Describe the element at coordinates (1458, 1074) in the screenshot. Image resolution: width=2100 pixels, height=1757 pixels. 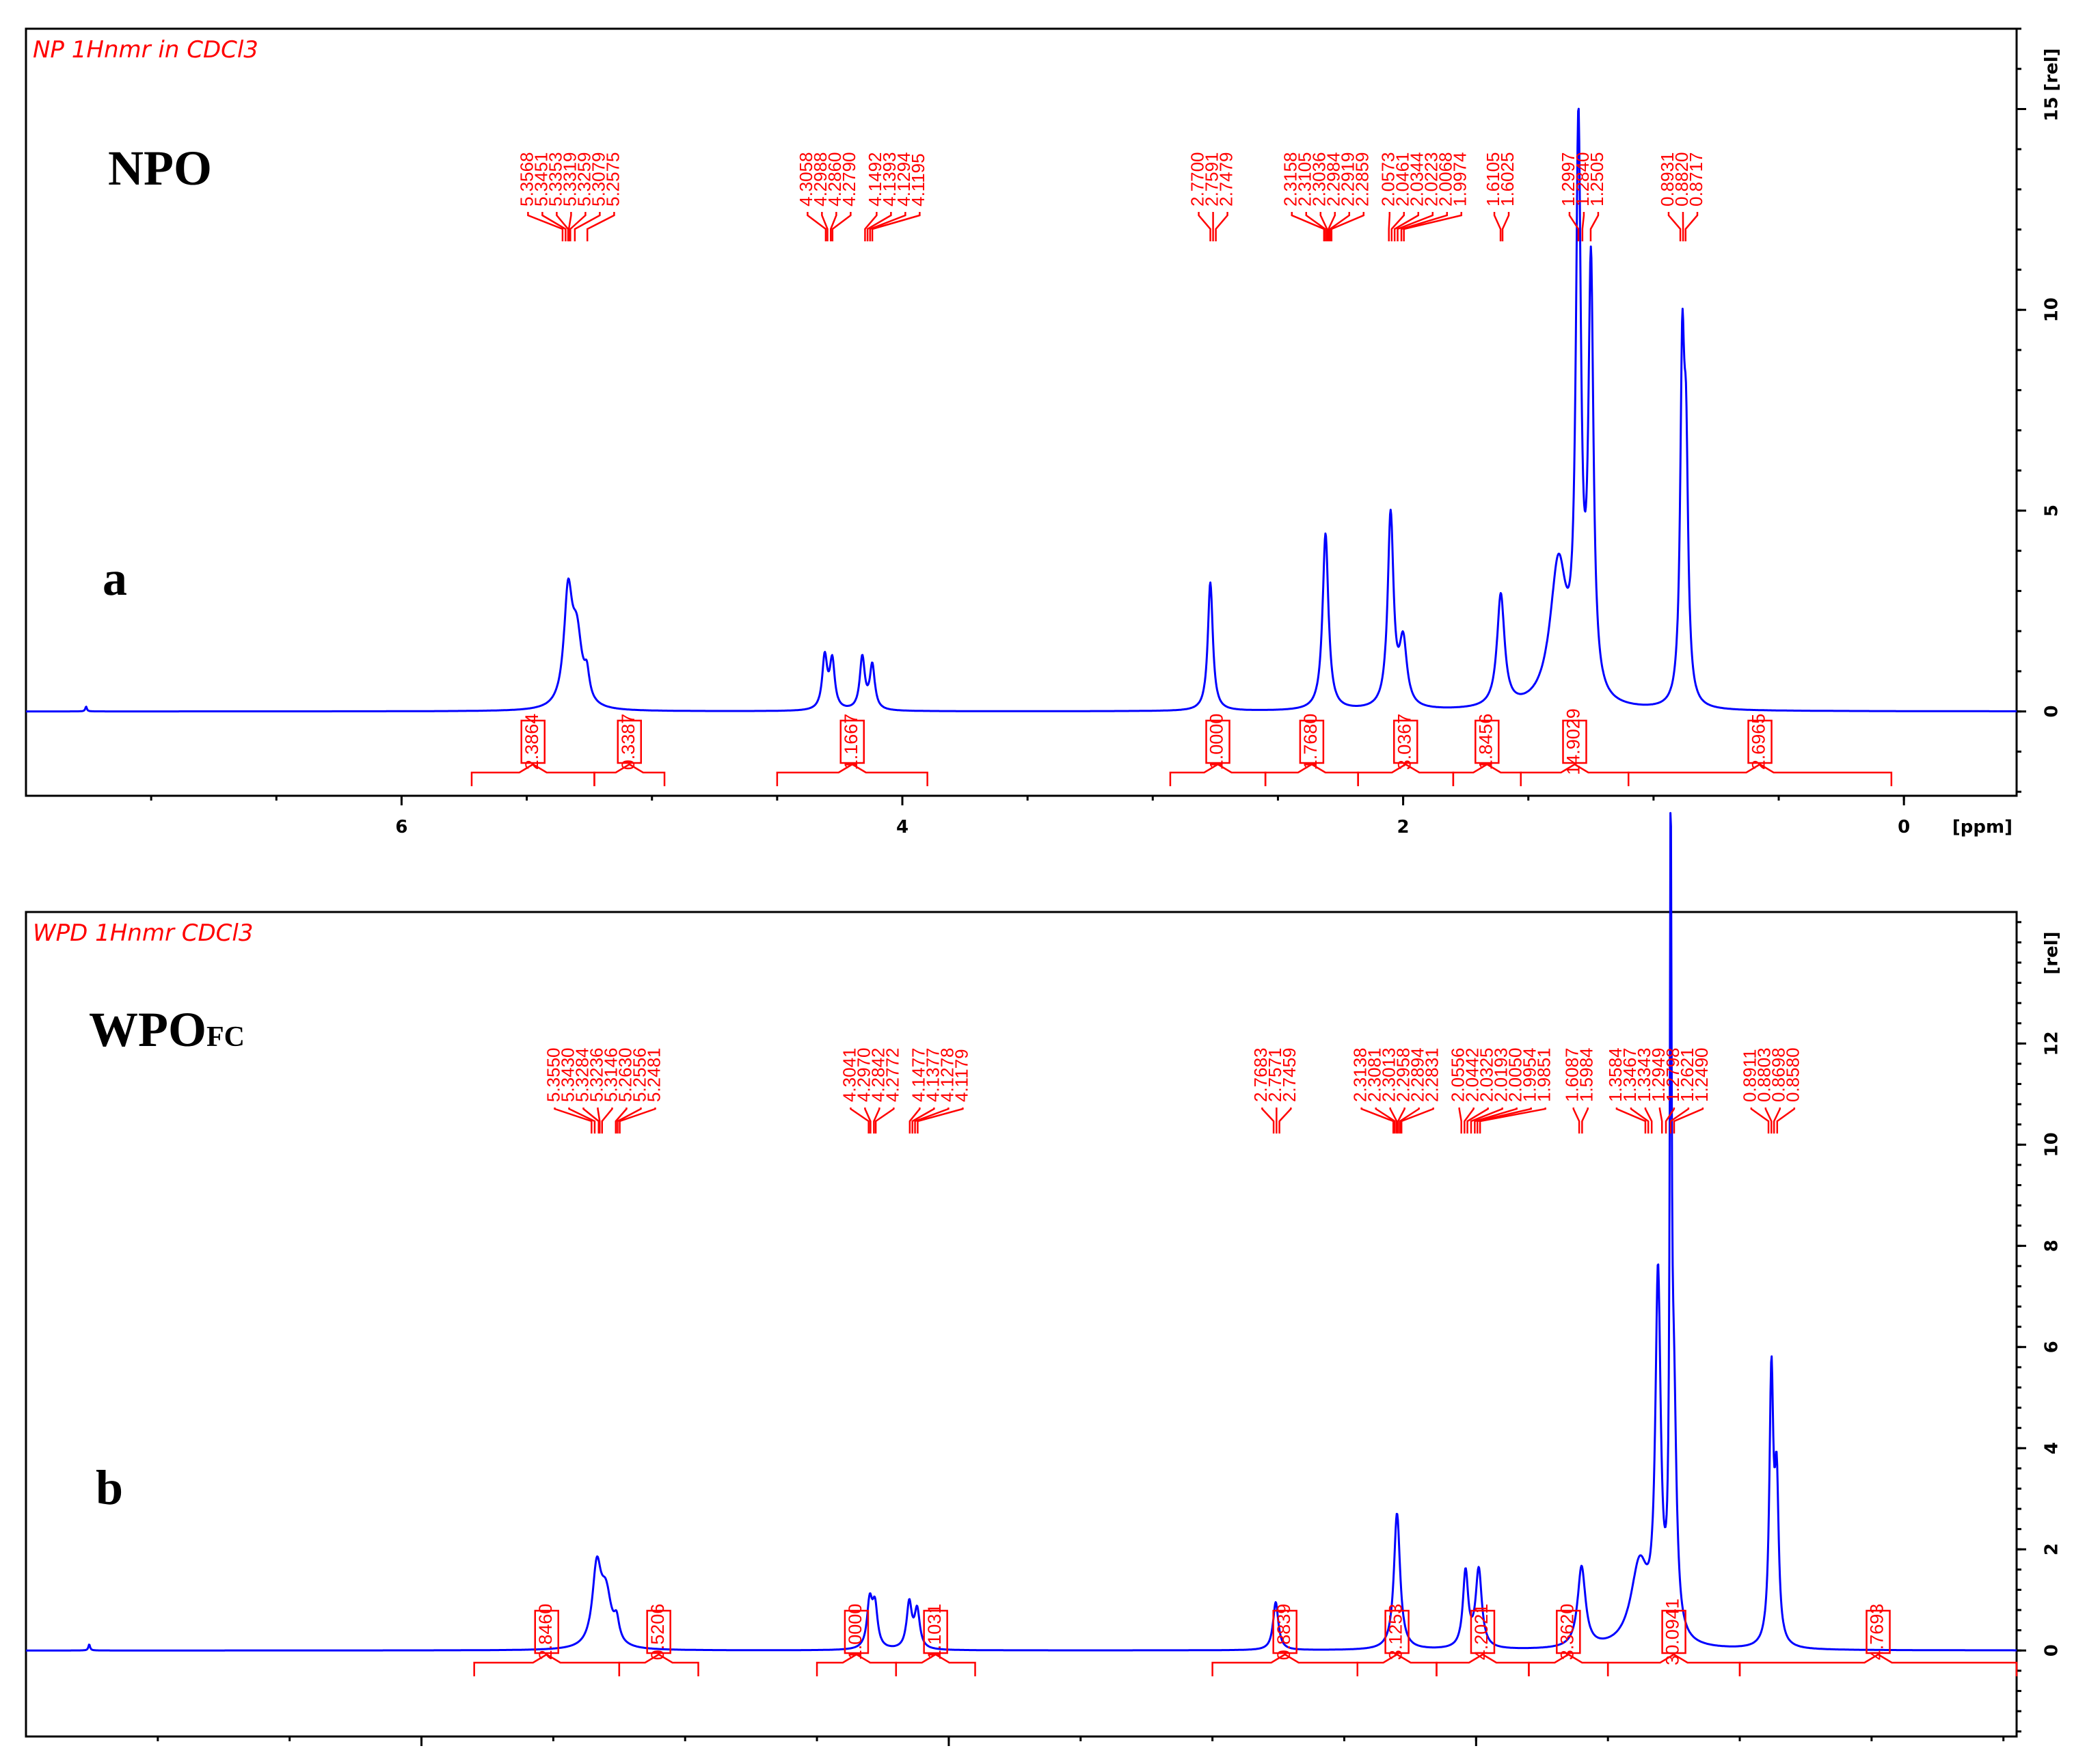
I see `peak-label: 2.0556` at that location.